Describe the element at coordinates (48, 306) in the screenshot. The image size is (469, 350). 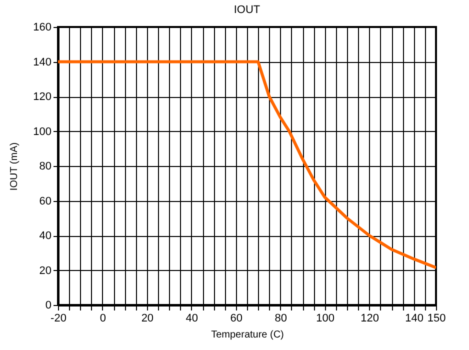
I see `y-tick-label: 0` at that location.